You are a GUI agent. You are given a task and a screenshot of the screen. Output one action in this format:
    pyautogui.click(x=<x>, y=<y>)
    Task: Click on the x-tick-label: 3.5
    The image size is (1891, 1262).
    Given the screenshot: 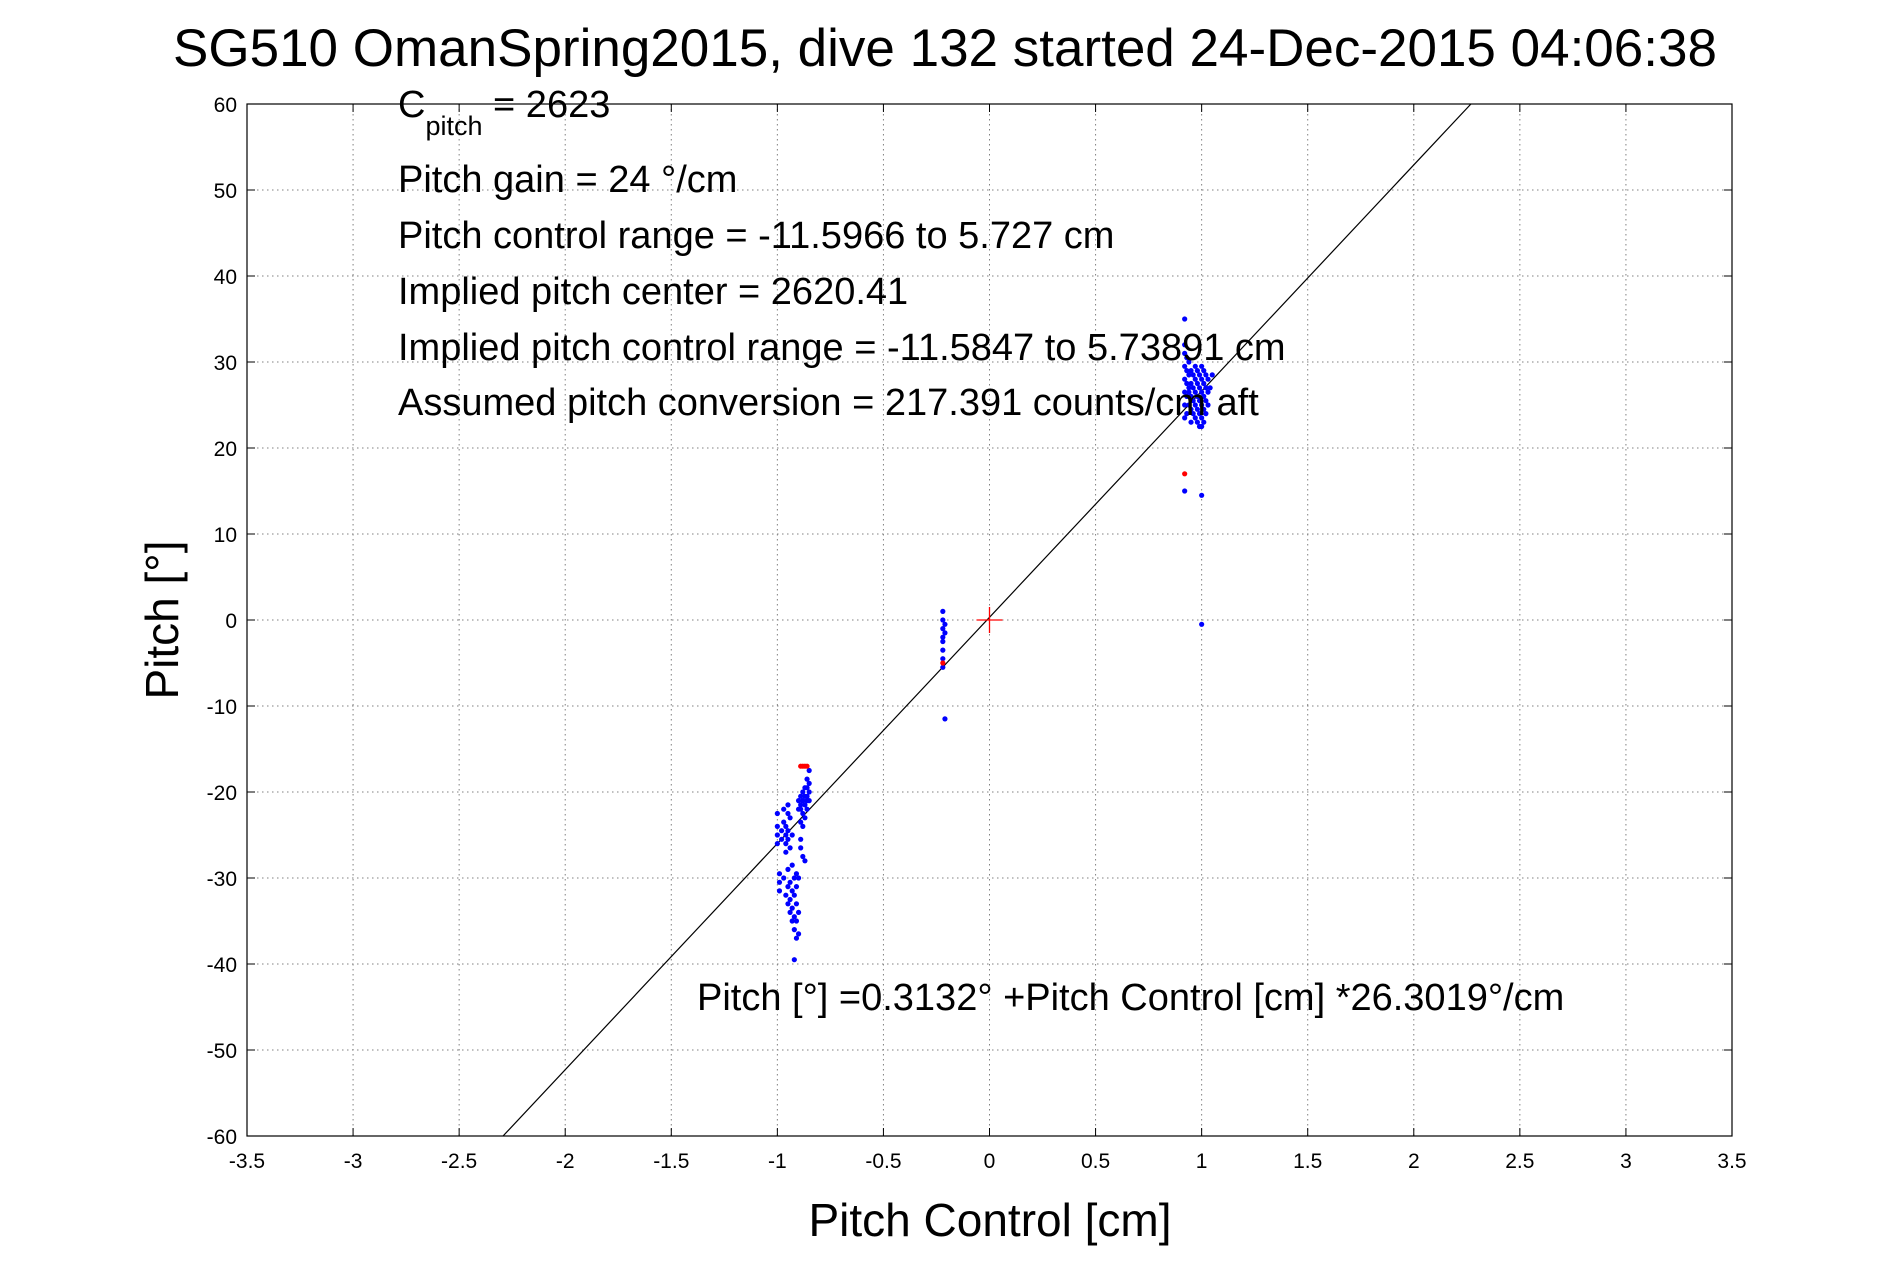 What is the action you would take?
    pyautogui.click(x=1731, y=1161)
    